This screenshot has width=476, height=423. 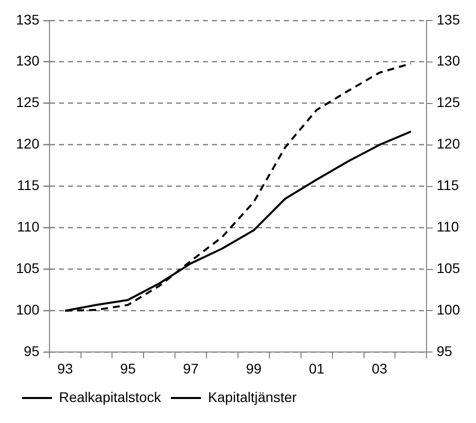 I want to click on y2-tick-label: 115, so click(x=28, y=185).